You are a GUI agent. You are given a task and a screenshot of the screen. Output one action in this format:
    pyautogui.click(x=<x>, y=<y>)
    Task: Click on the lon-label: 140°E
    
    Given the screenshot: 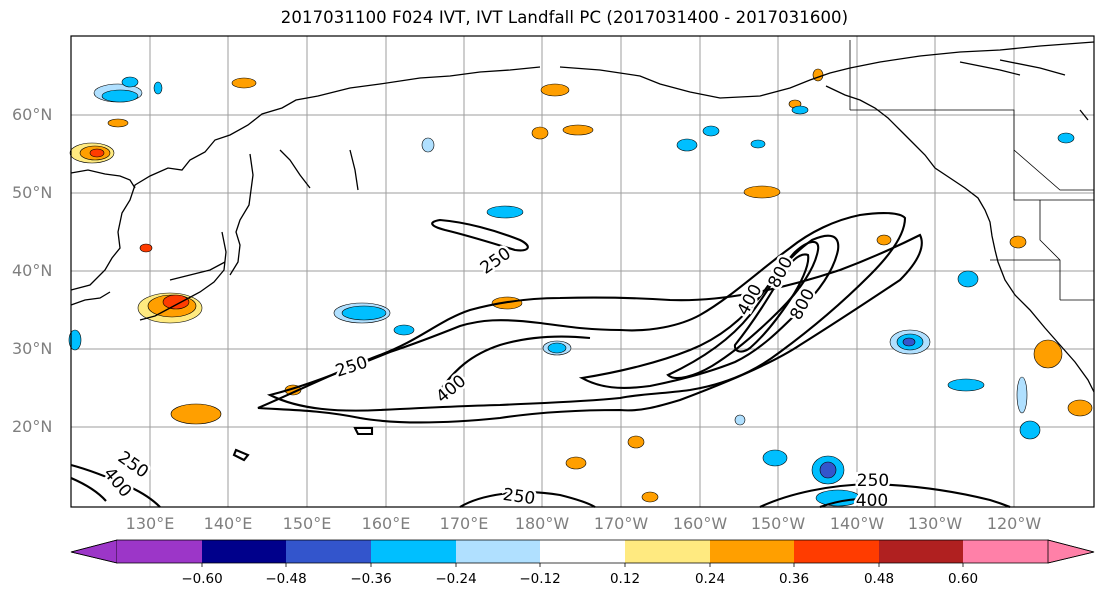 What is the action you would take?
    pyautogui.click(x=228, y=523)
    